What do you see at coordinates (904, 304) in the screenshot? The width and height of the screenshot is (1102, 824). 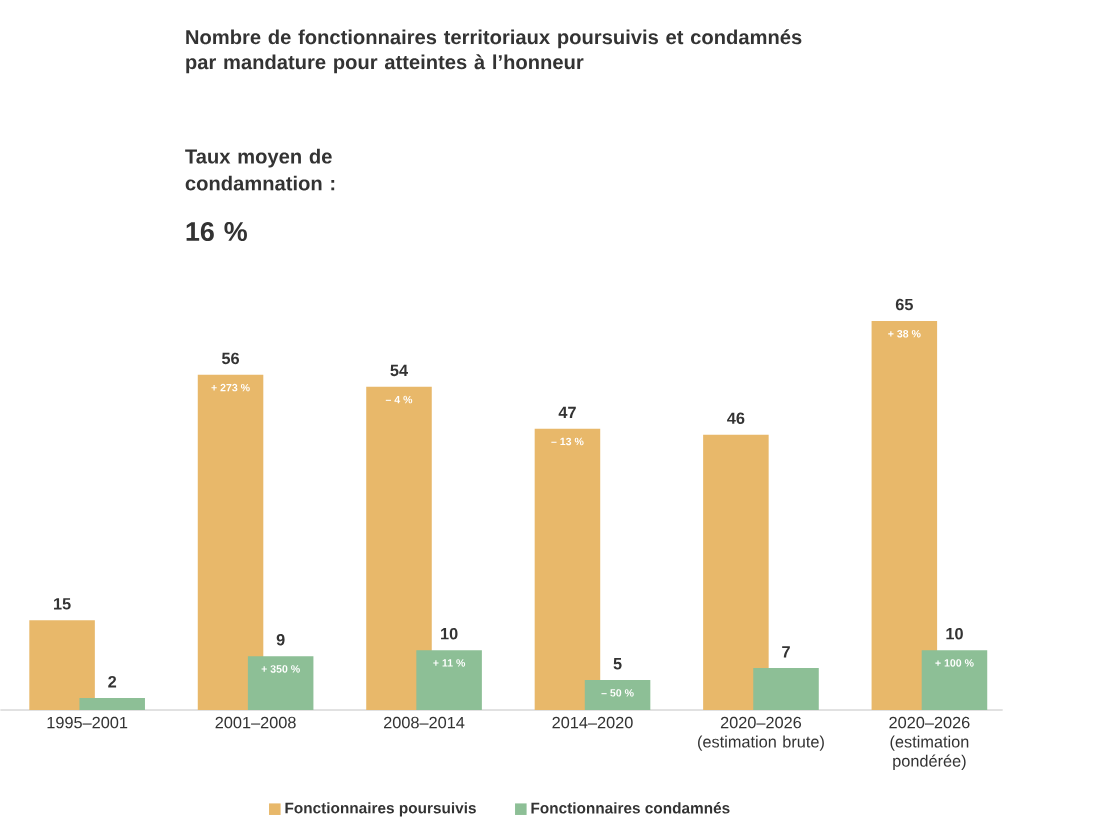 I see `data-label: 65` at bounding box center [904, 304].